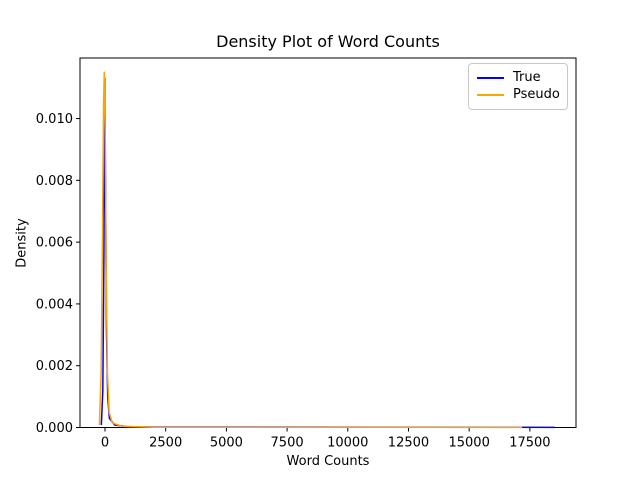  Describe the element at coordinates (226, 443) in the screenshot. I see `x-tick-label: 5000` at that location.